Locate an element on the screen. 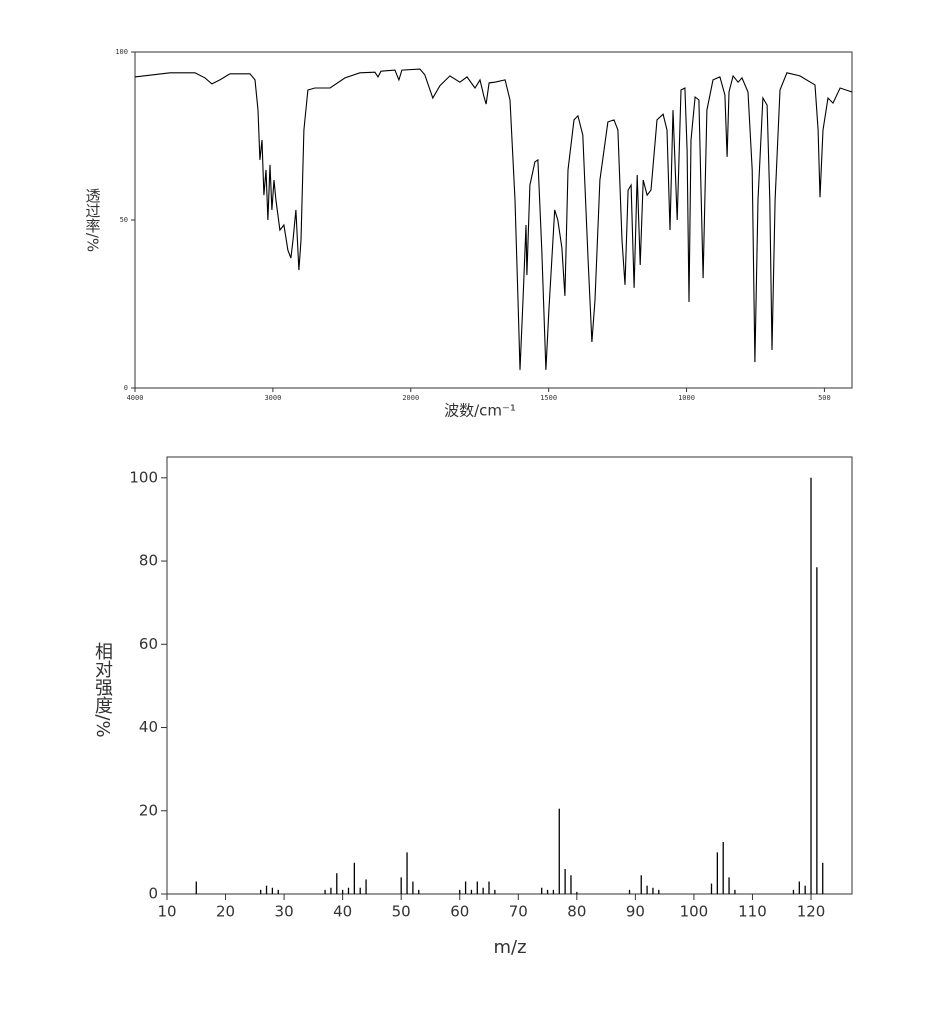  x-tick-label: 120 is located at coordinates (811, 912).